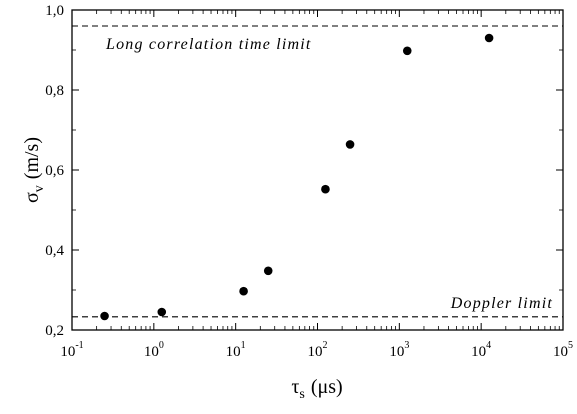 The height and width of the screenshot is (414, 577). Describe the element at coordinates (34, 170) in the screenshot. I see `y-axis-title: σv(m/s)` at that location.